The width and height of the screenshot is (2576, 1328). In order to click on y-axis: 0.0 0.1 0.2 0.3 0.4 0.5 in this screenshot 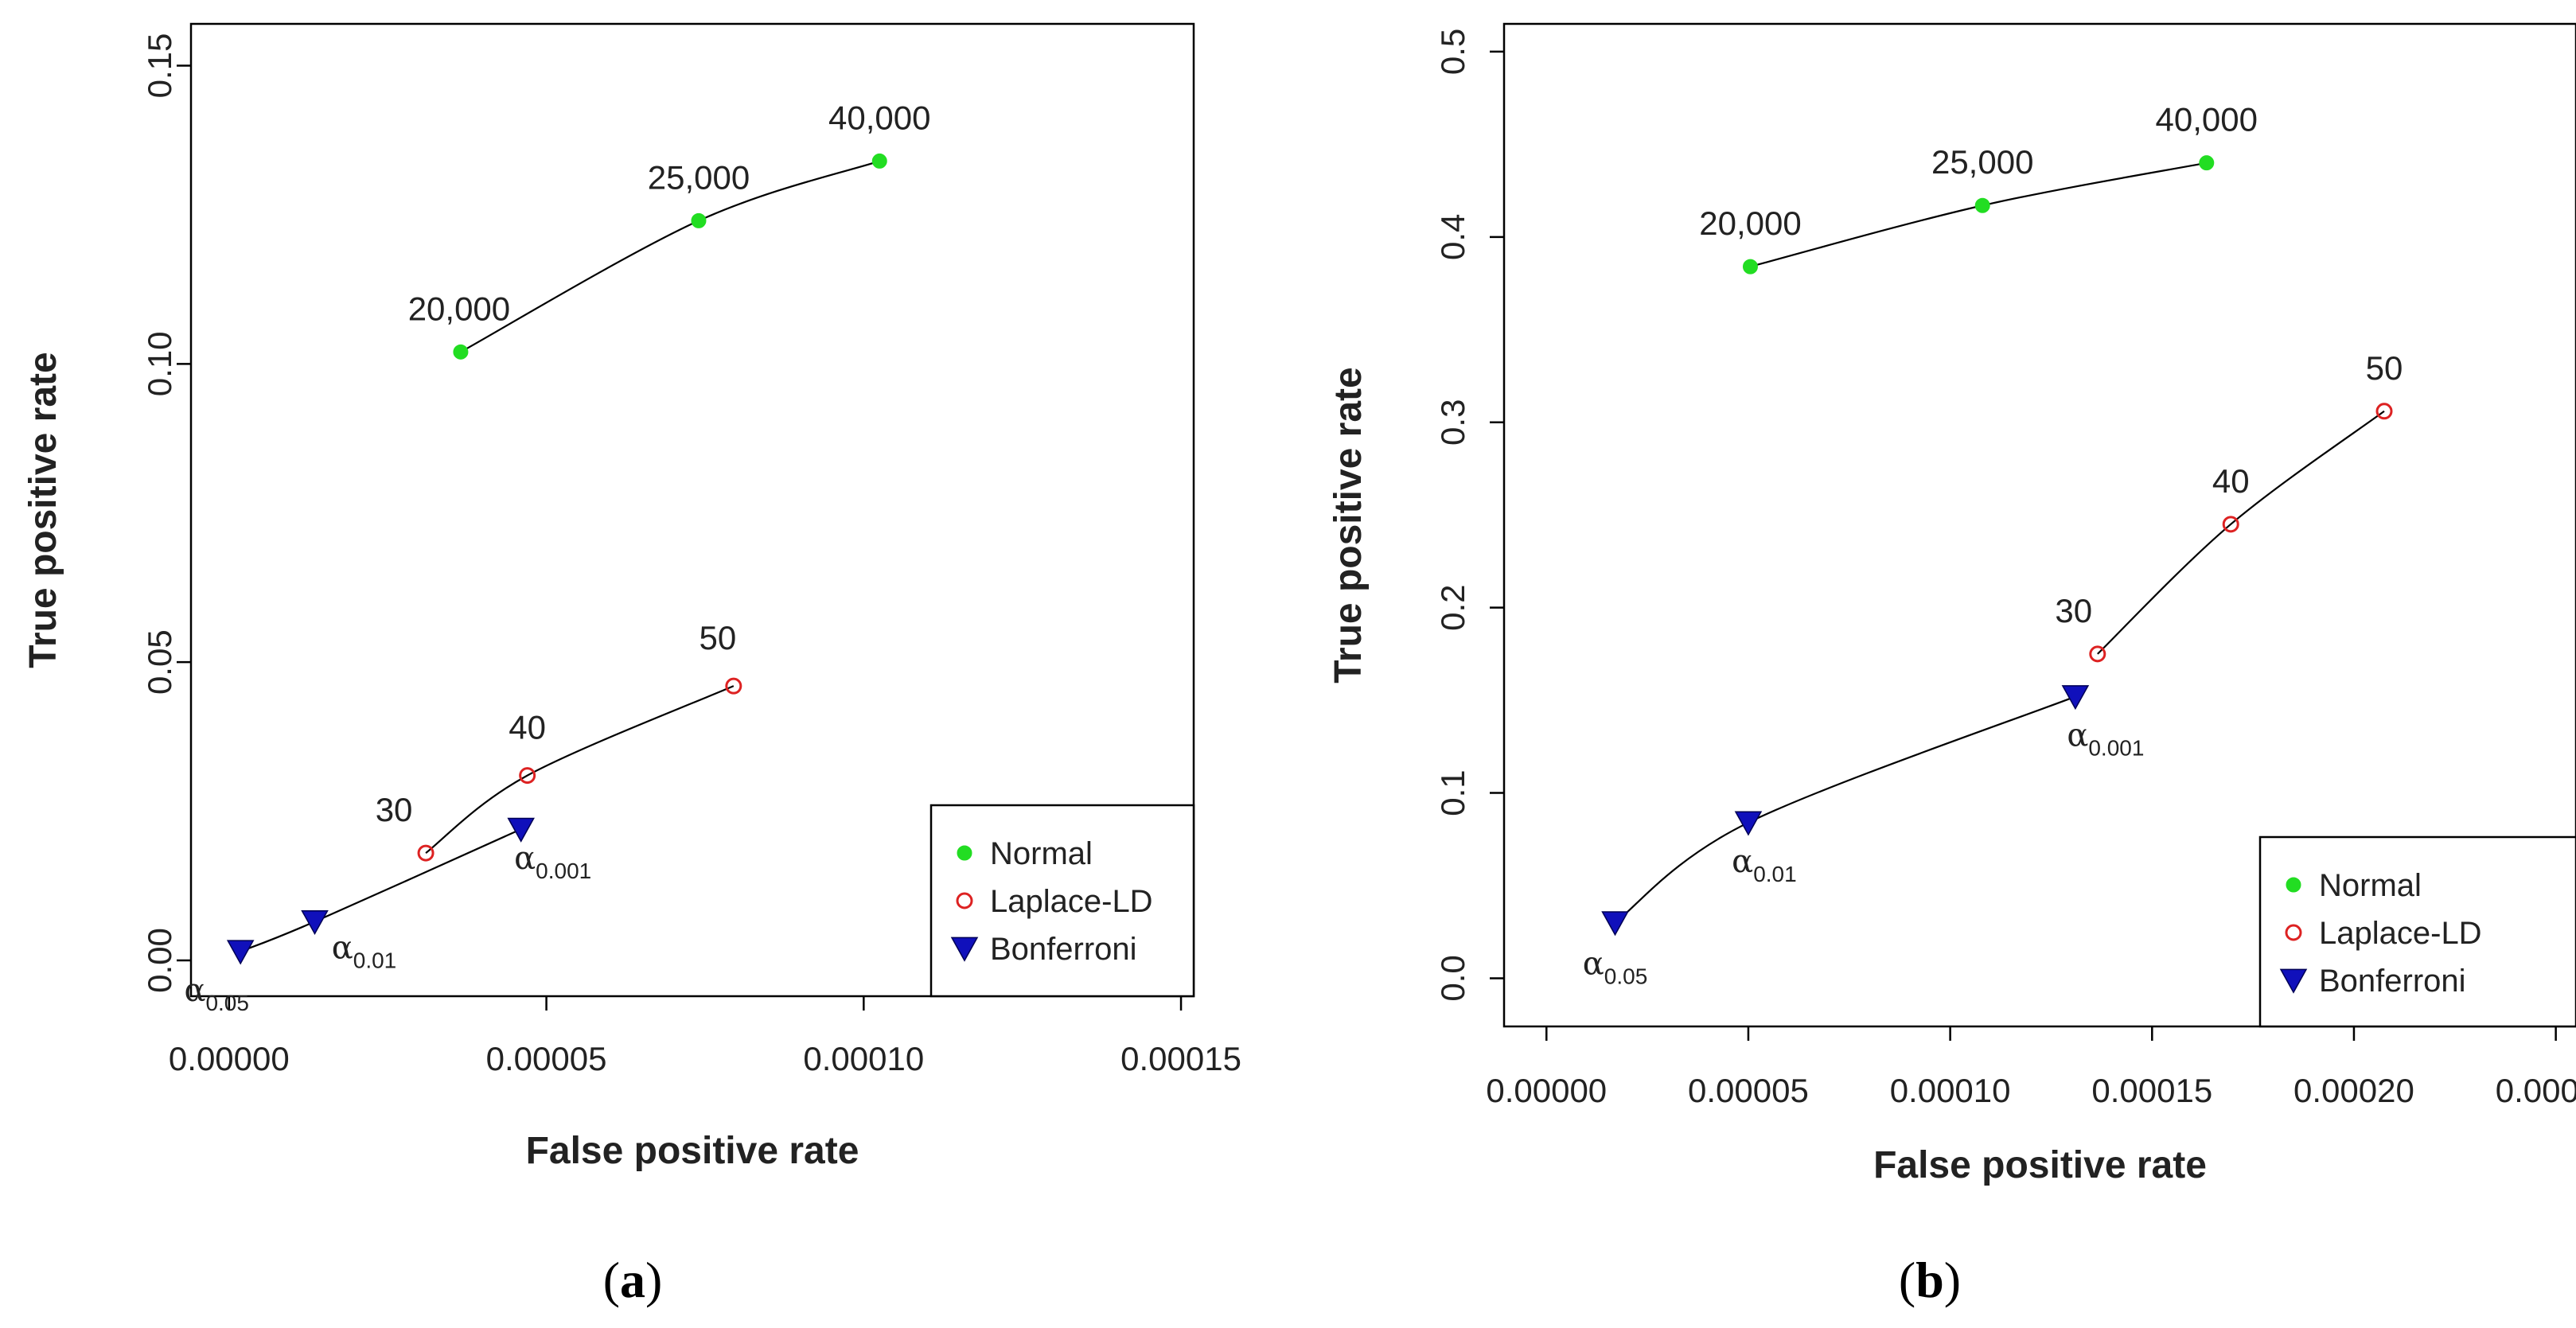, I will do `click(1469, 515)`.